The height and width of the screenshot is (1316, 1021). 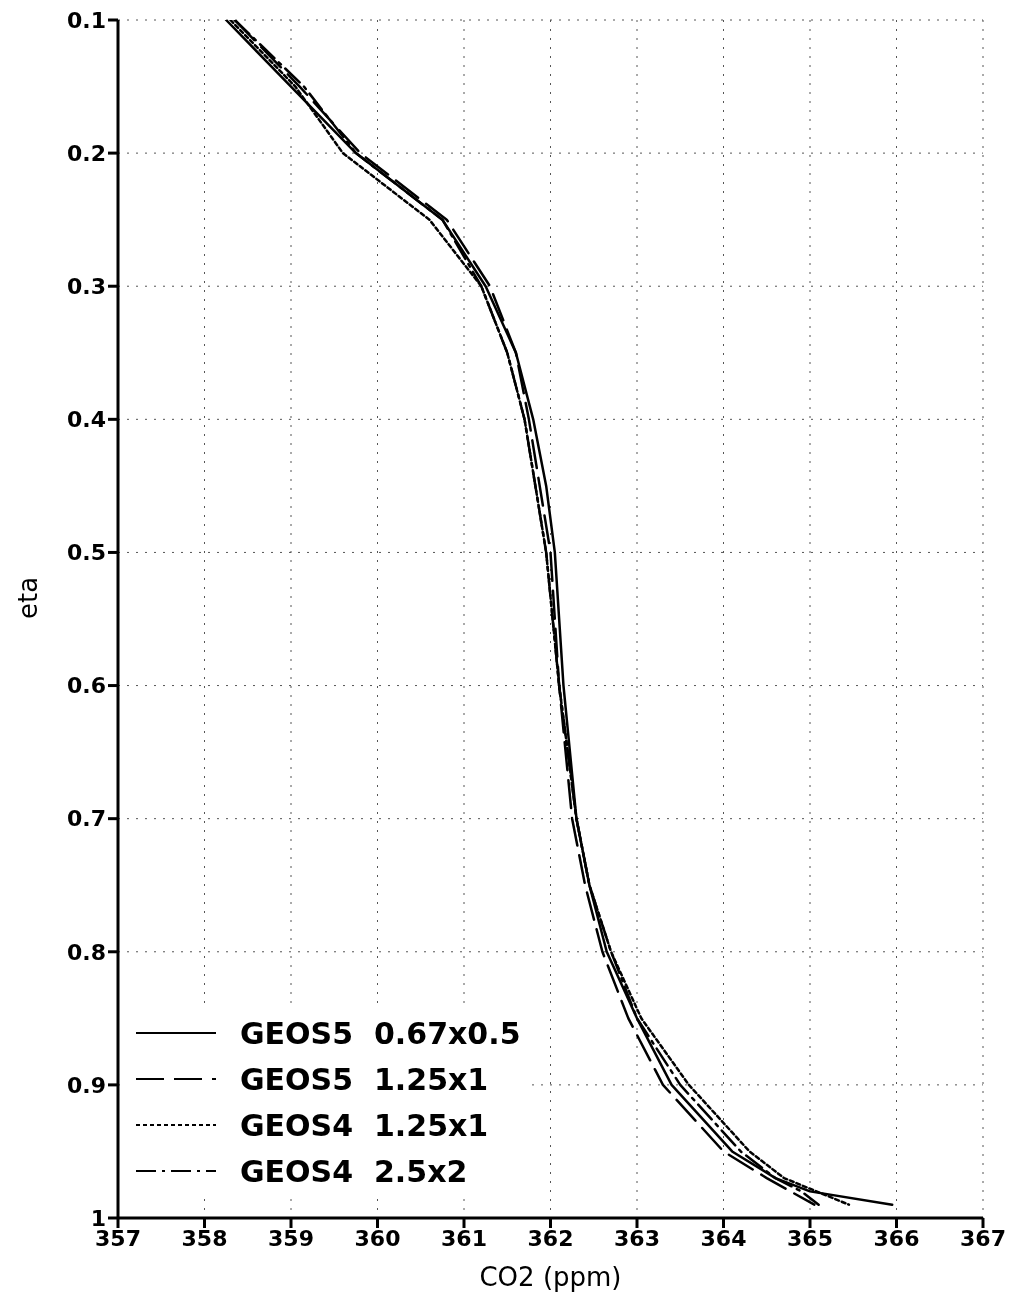 What do you see at coordinates (204, 1238) in the screenshot?
I see `x-tick-label: 358` at bounding box center [204, 1238].